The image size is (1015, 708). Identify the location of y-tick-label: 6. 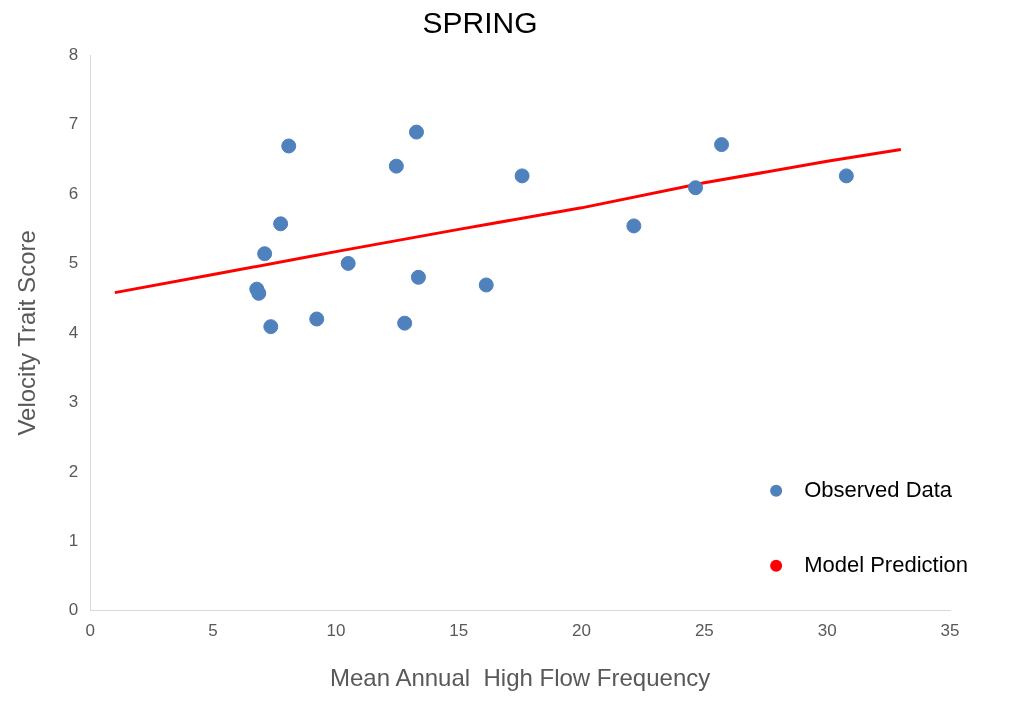
(73, 193).